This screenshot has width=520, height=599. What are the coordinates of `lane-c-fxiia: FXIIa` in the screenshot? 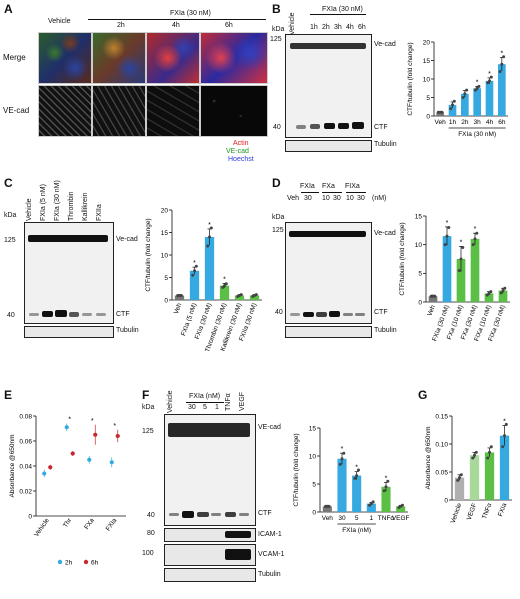 It's located at (99, 212).